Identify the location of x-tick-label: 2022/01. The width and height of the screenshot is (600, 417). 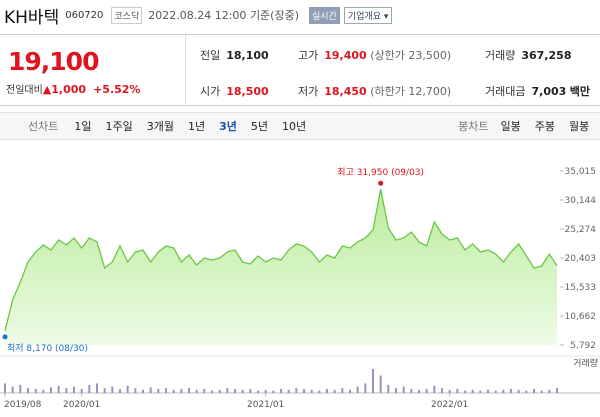
(449, 405).